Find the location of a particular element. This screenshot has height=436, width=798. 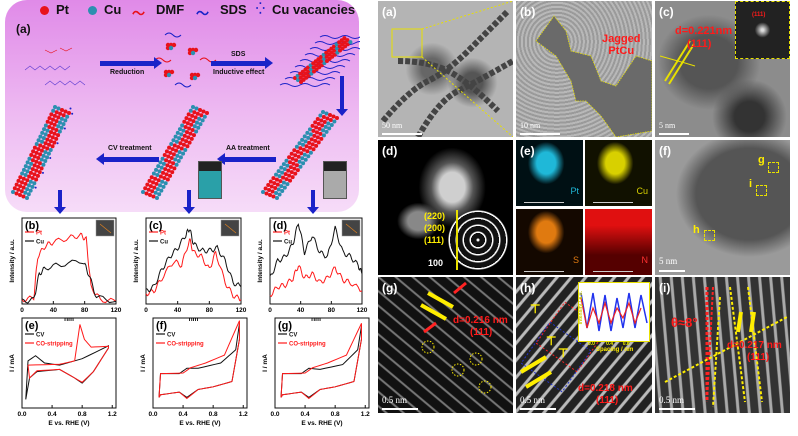

chart-b: Pt Cu 0 40 80 120 nm Intensity / a.u. (b) is located at coordinates (65, 270).